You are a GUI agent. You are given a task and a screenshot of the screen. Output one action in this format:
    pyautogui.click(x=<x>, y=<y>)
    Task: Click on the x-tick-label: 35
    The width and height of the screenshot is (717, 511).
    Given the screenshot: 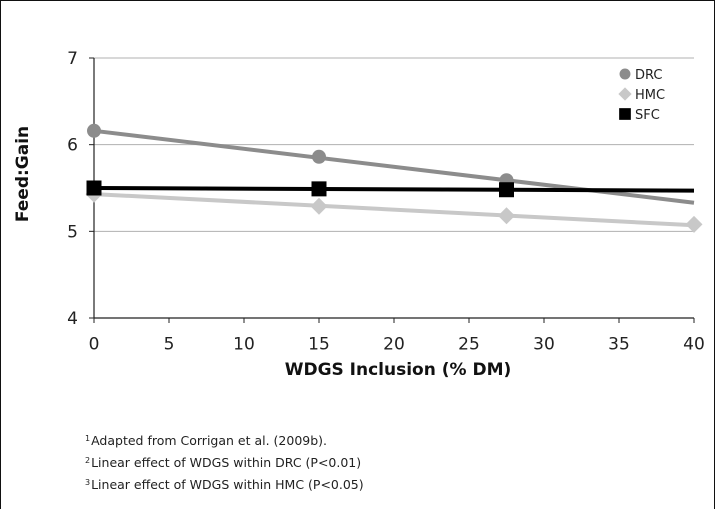 What is the action you would take?
    pyautogui.click(x=619, y=345)
    